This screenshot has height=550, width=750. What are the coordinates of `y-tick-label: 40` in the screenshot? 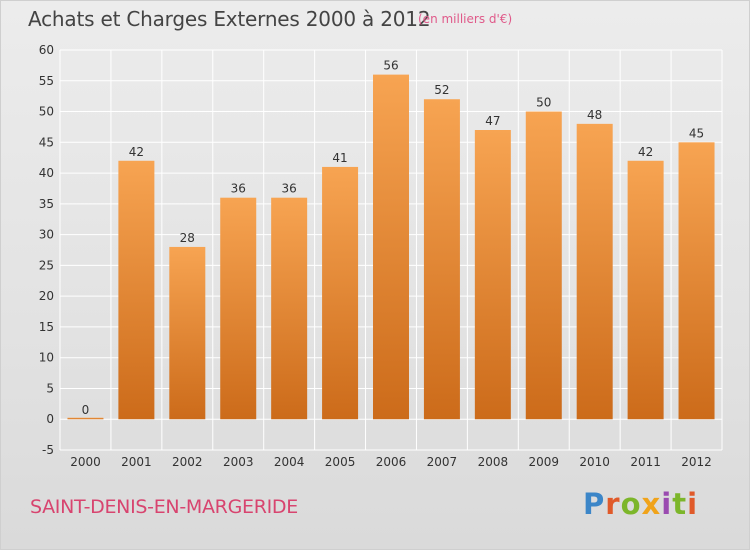 It's located at (46, 173).